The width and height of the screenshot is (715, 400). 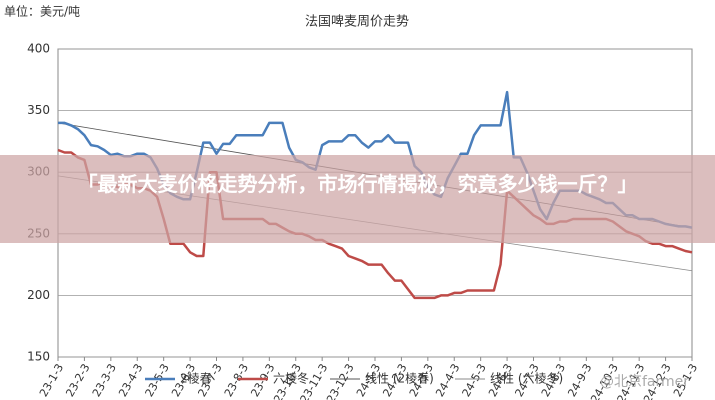 What do you see at coordinates (42, 11) in the screenshot?
I see `unit-label: 单位：美元/吨` at bounding box center [42, 11].